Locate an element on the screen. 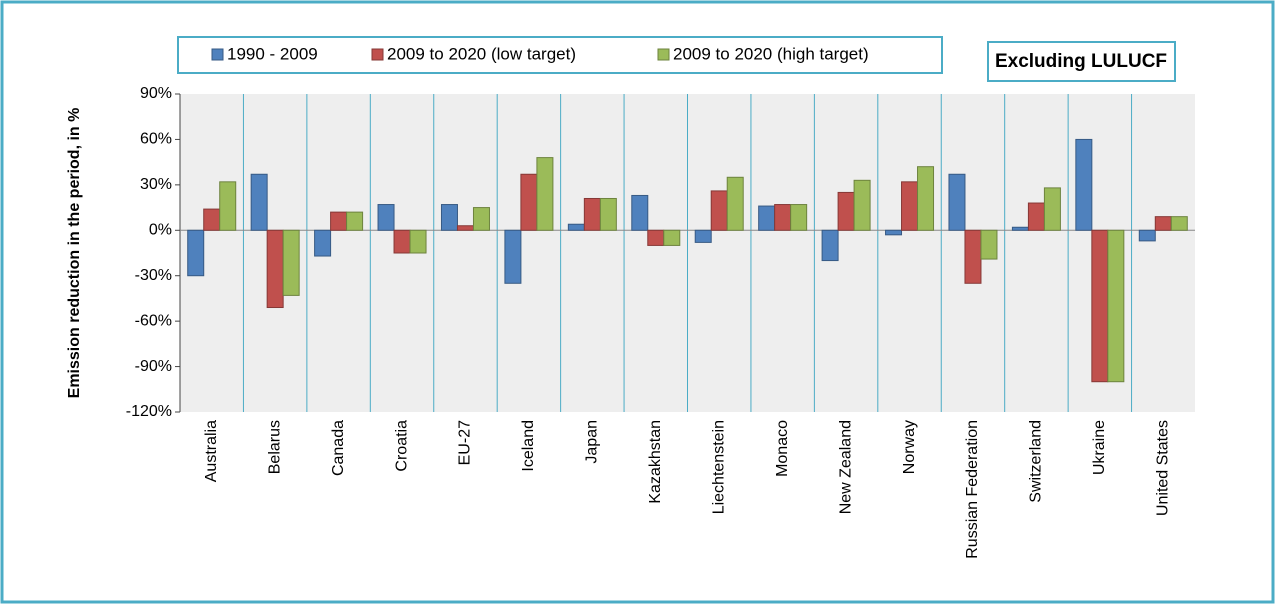  x-tick-label: Belarus is located at coordinates (274, 447).